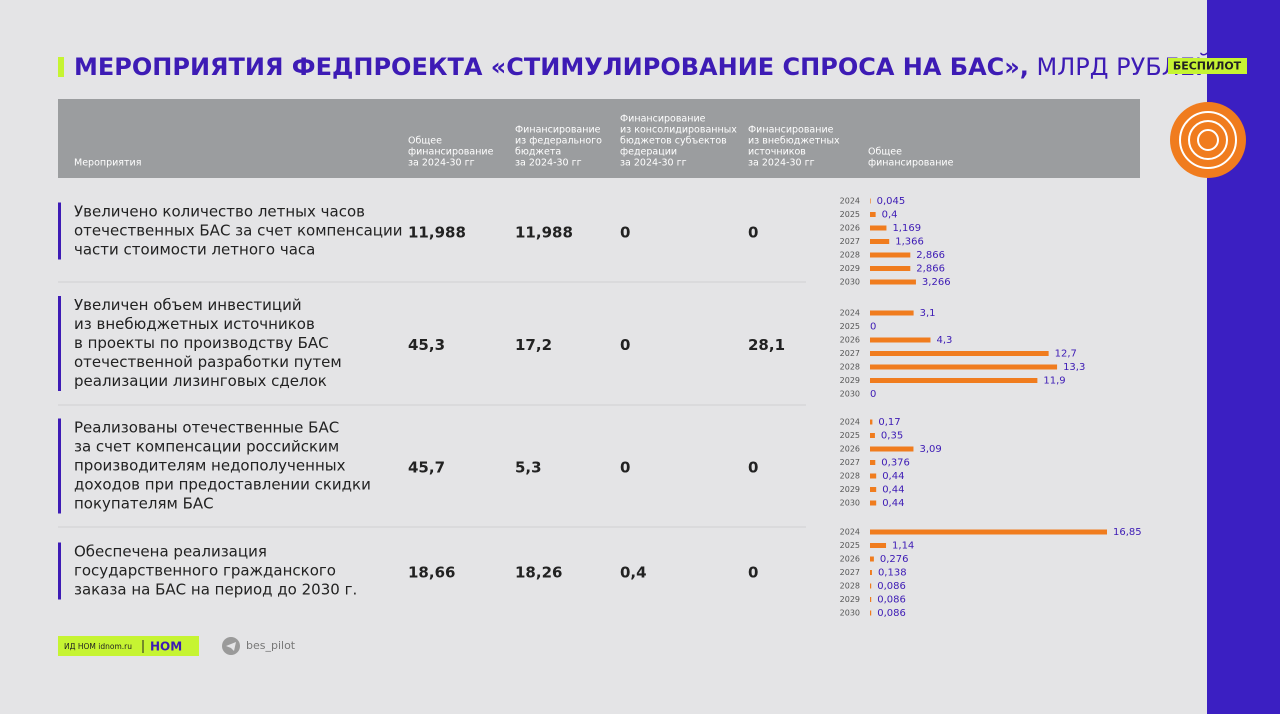 The width and height of the screenshot is (1280, 714). Describe the element at coordinates (944, 340) in the screenshot. I see `value-label: 4,3` at that location.